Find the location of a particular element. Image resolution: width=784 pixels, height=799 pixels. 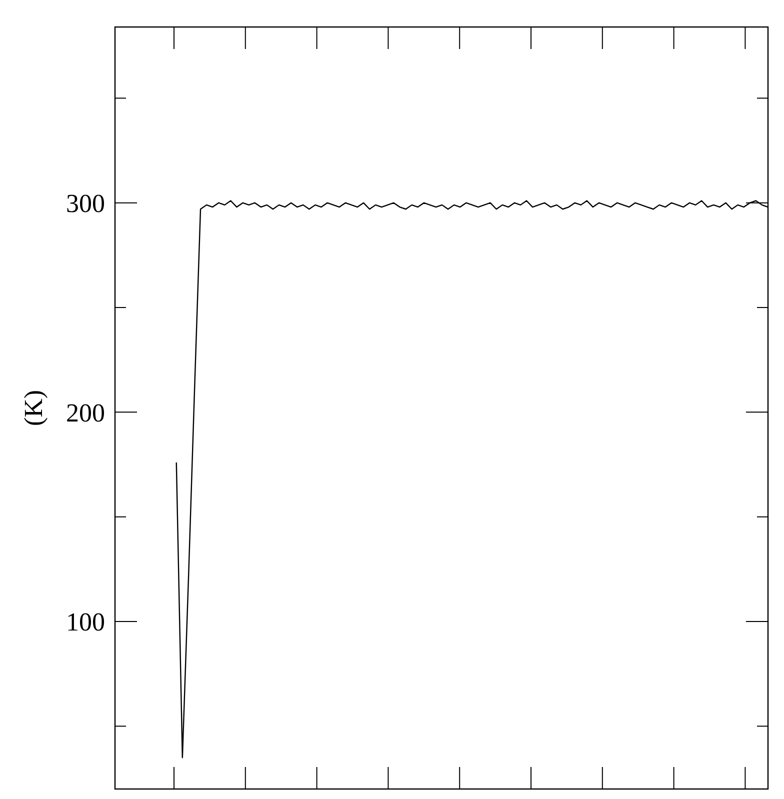

y-axis-title: (K) is located at coordinates (33, 408).